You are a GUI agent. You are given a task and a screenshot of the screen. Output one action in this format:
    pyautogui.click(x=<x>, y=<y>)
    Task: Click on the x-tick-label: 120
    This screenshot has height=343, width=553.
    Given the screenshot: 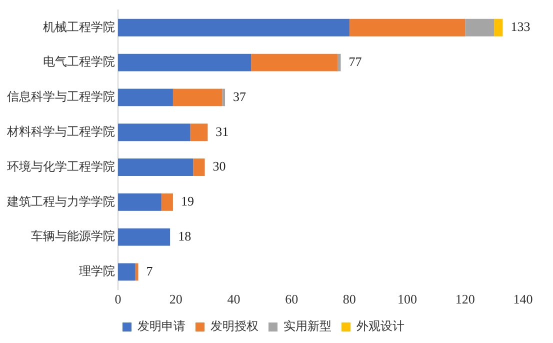 What is the action you would take?
    pyautogui.click(x=465, y=299)
    